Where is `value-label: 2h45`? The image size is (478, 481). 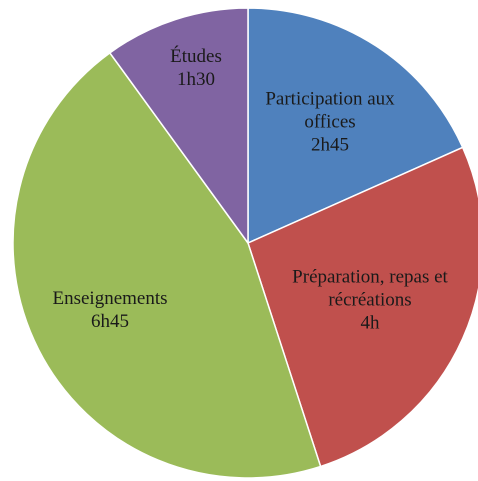
value-label: 2h45 is located at coordinates (330, 145).